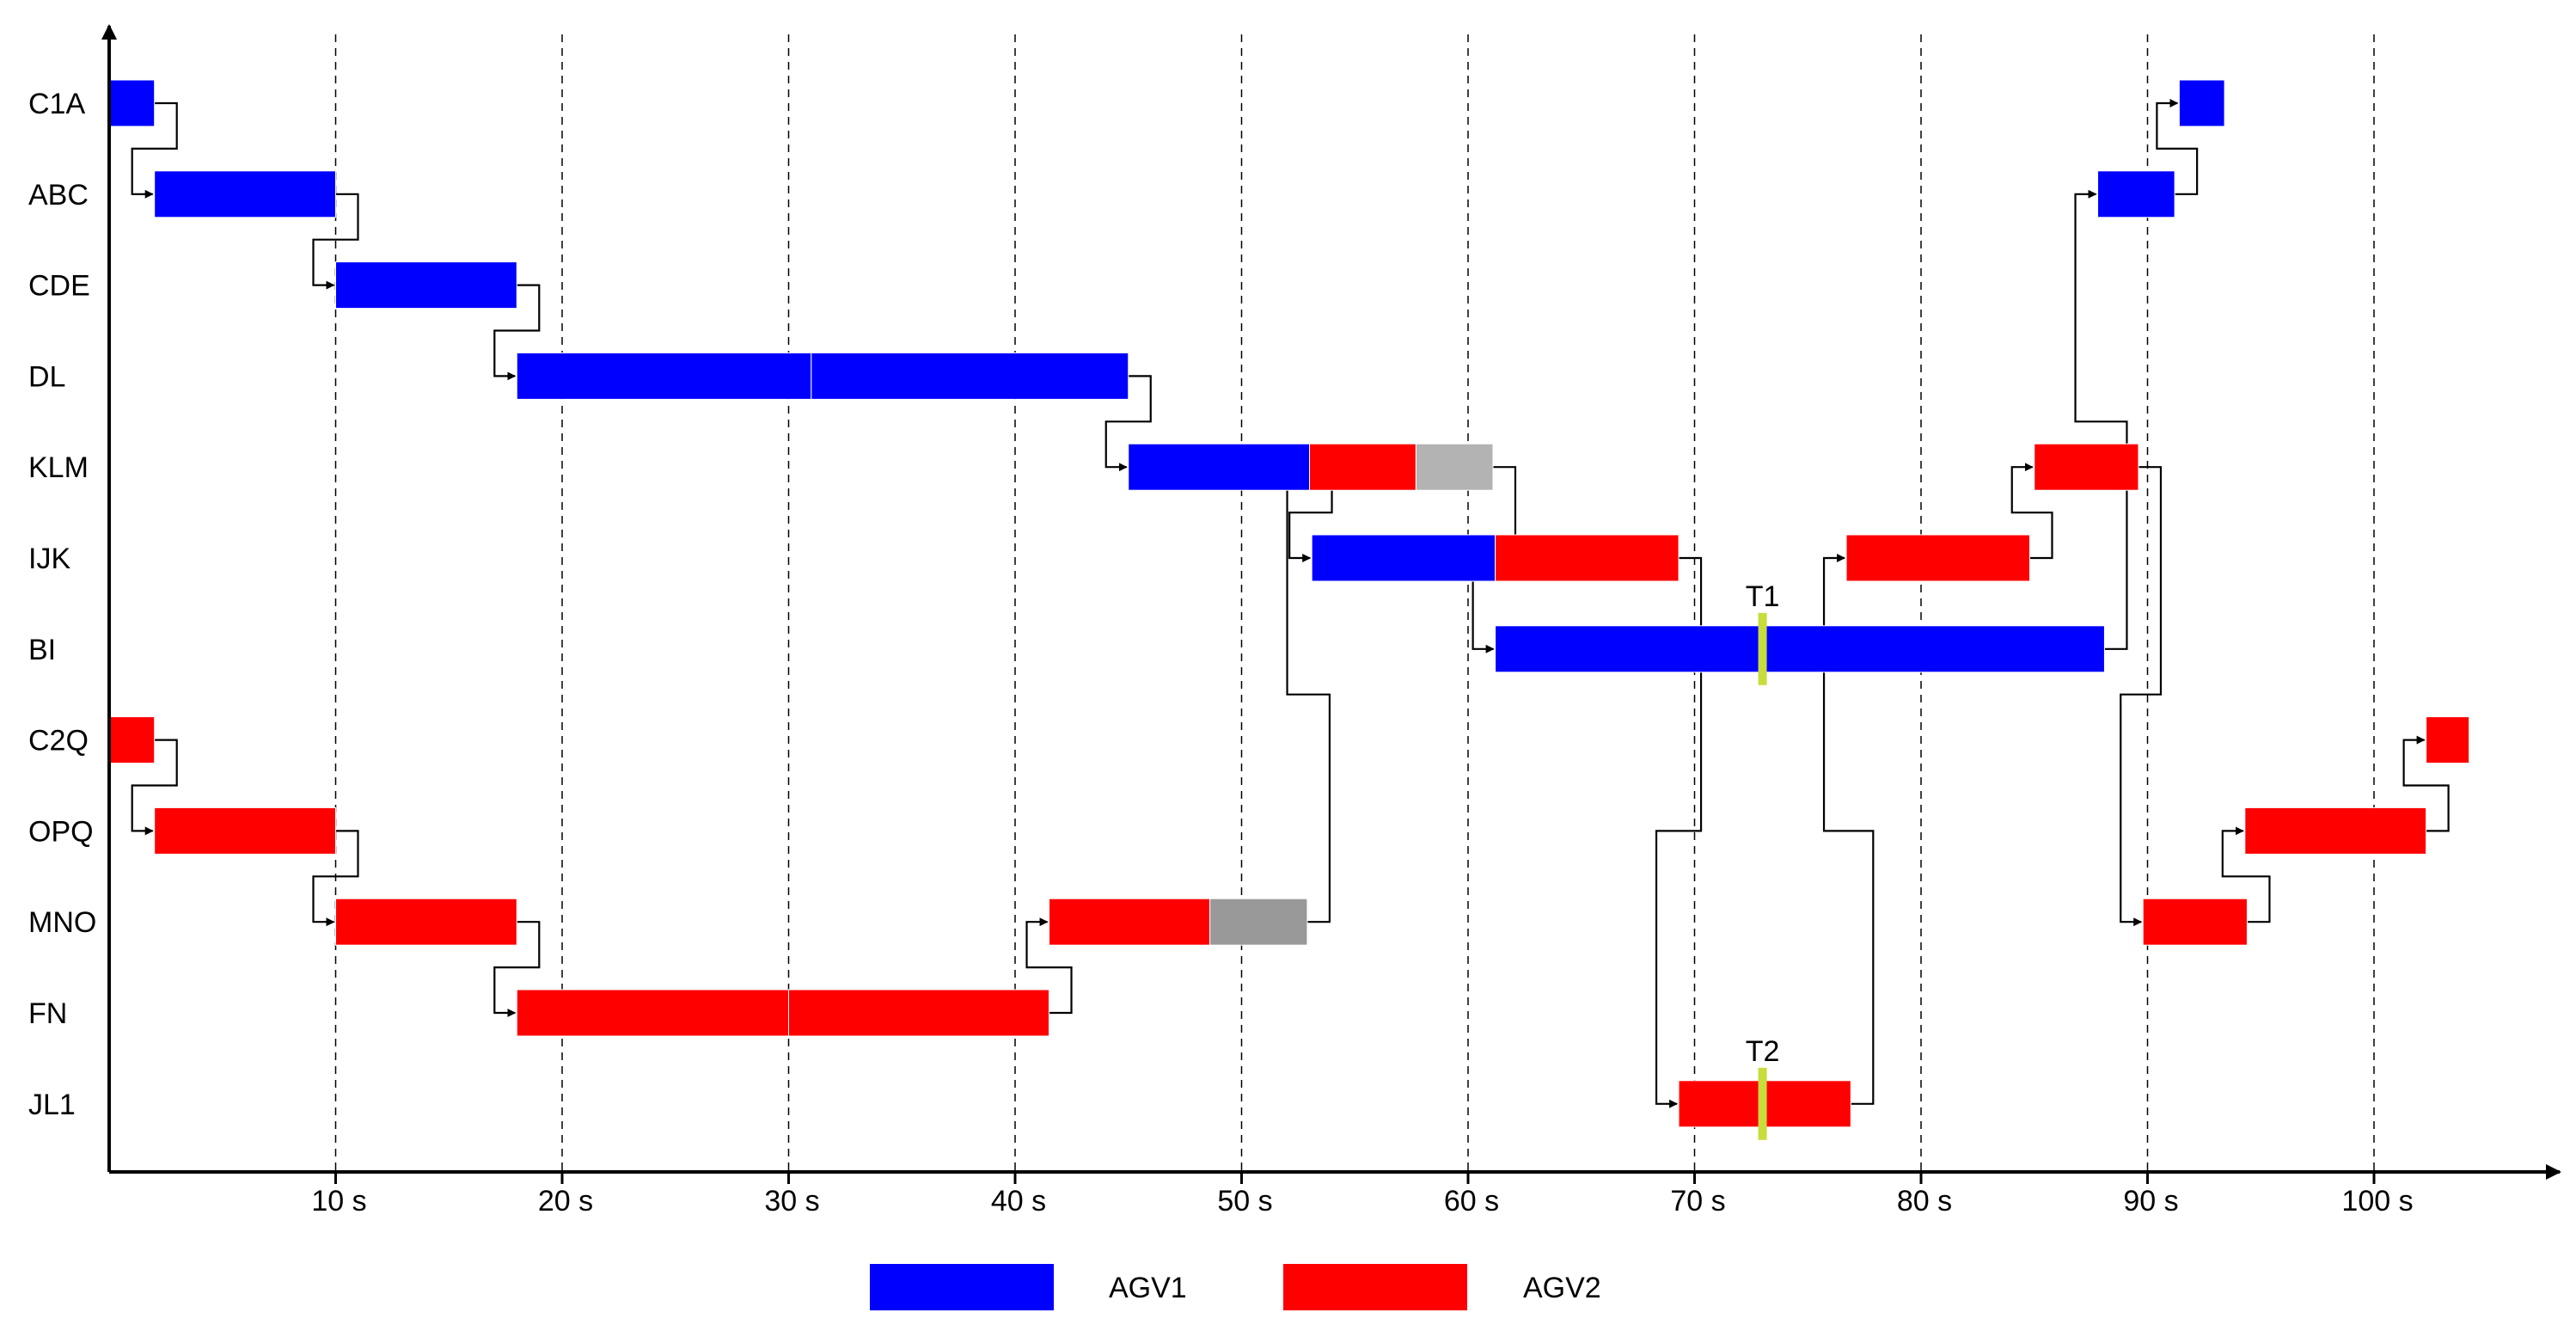  What do you see at coordinates (59, 287) in the screenshot?
I see `row-label-cde: CDE` at bounding box center [59, 287].